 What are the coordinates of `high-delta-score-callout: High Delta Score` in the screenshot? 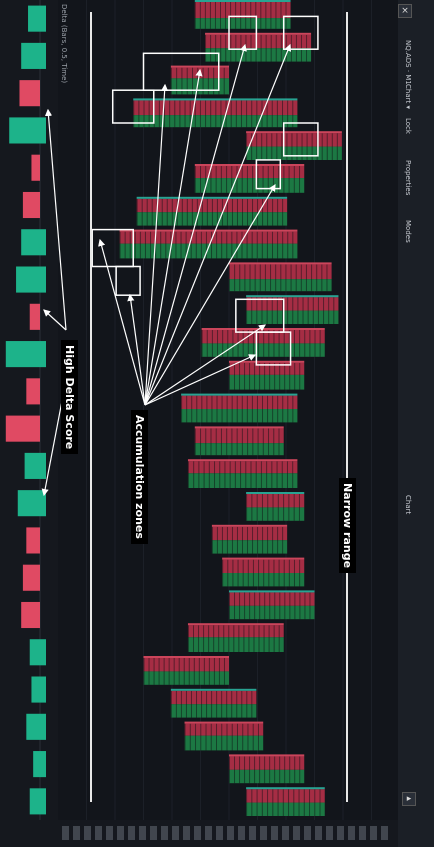 It's located at (69, 397).